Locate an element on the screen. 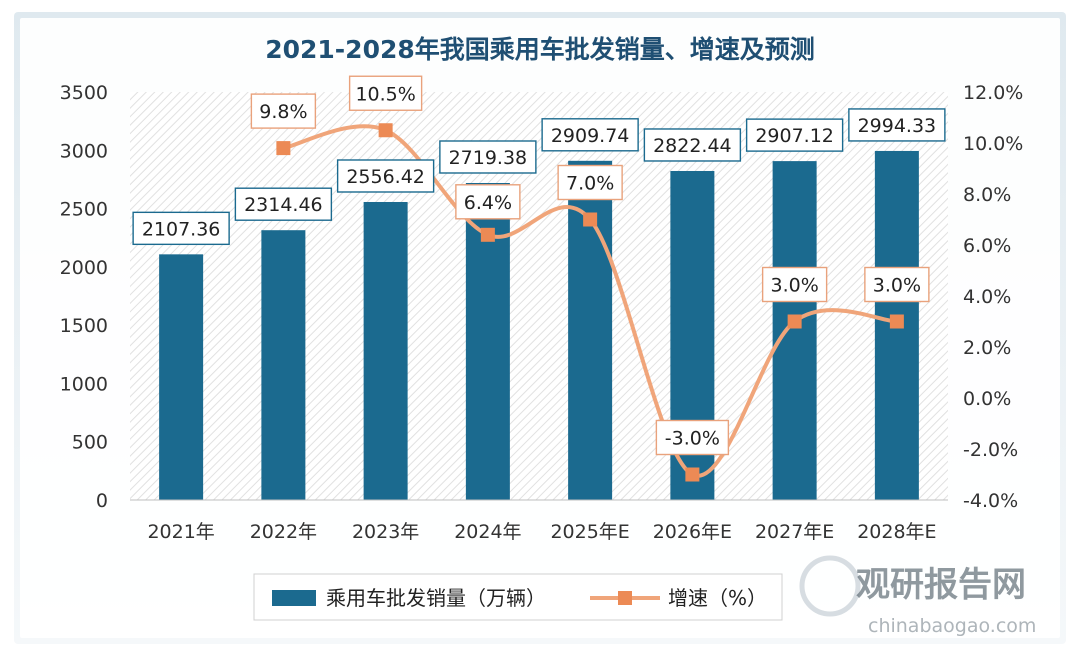  x-axis-tick-label: 2025年E is located at coordinates (589, 532).